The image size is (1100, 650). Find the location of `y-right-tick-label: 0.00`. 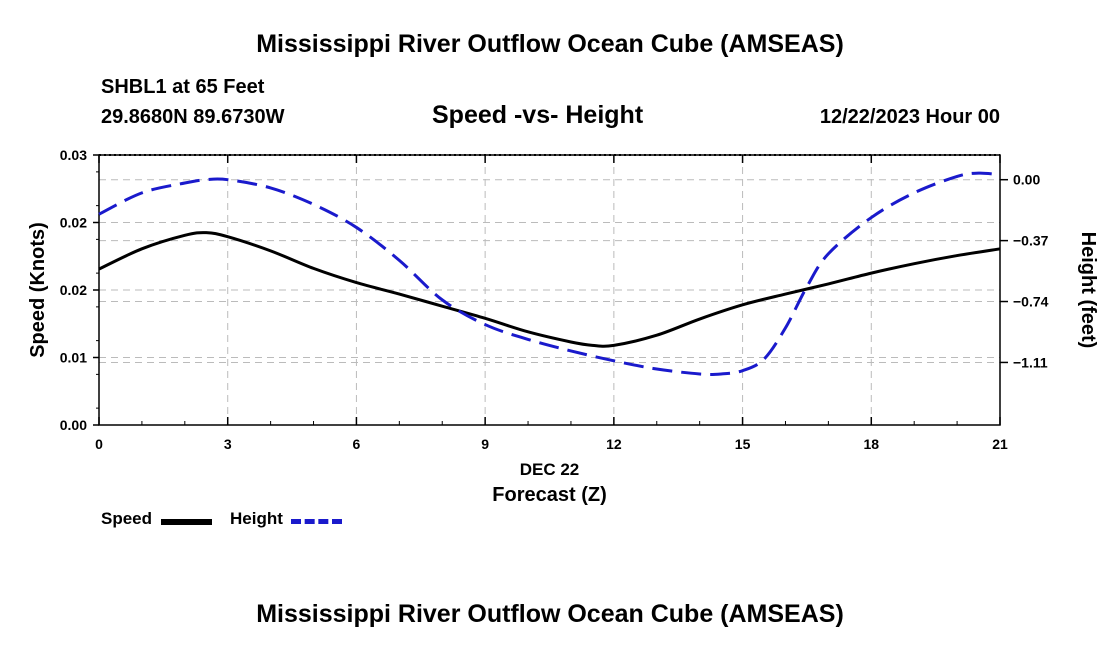

y-right-tick-label: 0.00 is located at coordinates (1026, 180).